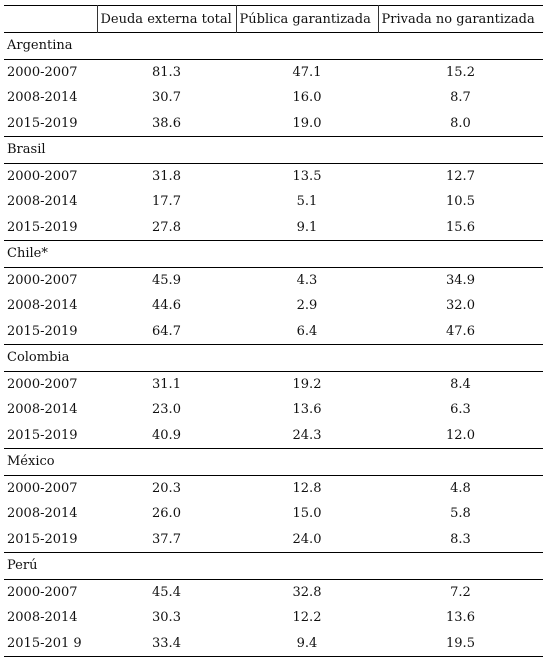  I want to click on country-row: Colombia, so click(273, 358).